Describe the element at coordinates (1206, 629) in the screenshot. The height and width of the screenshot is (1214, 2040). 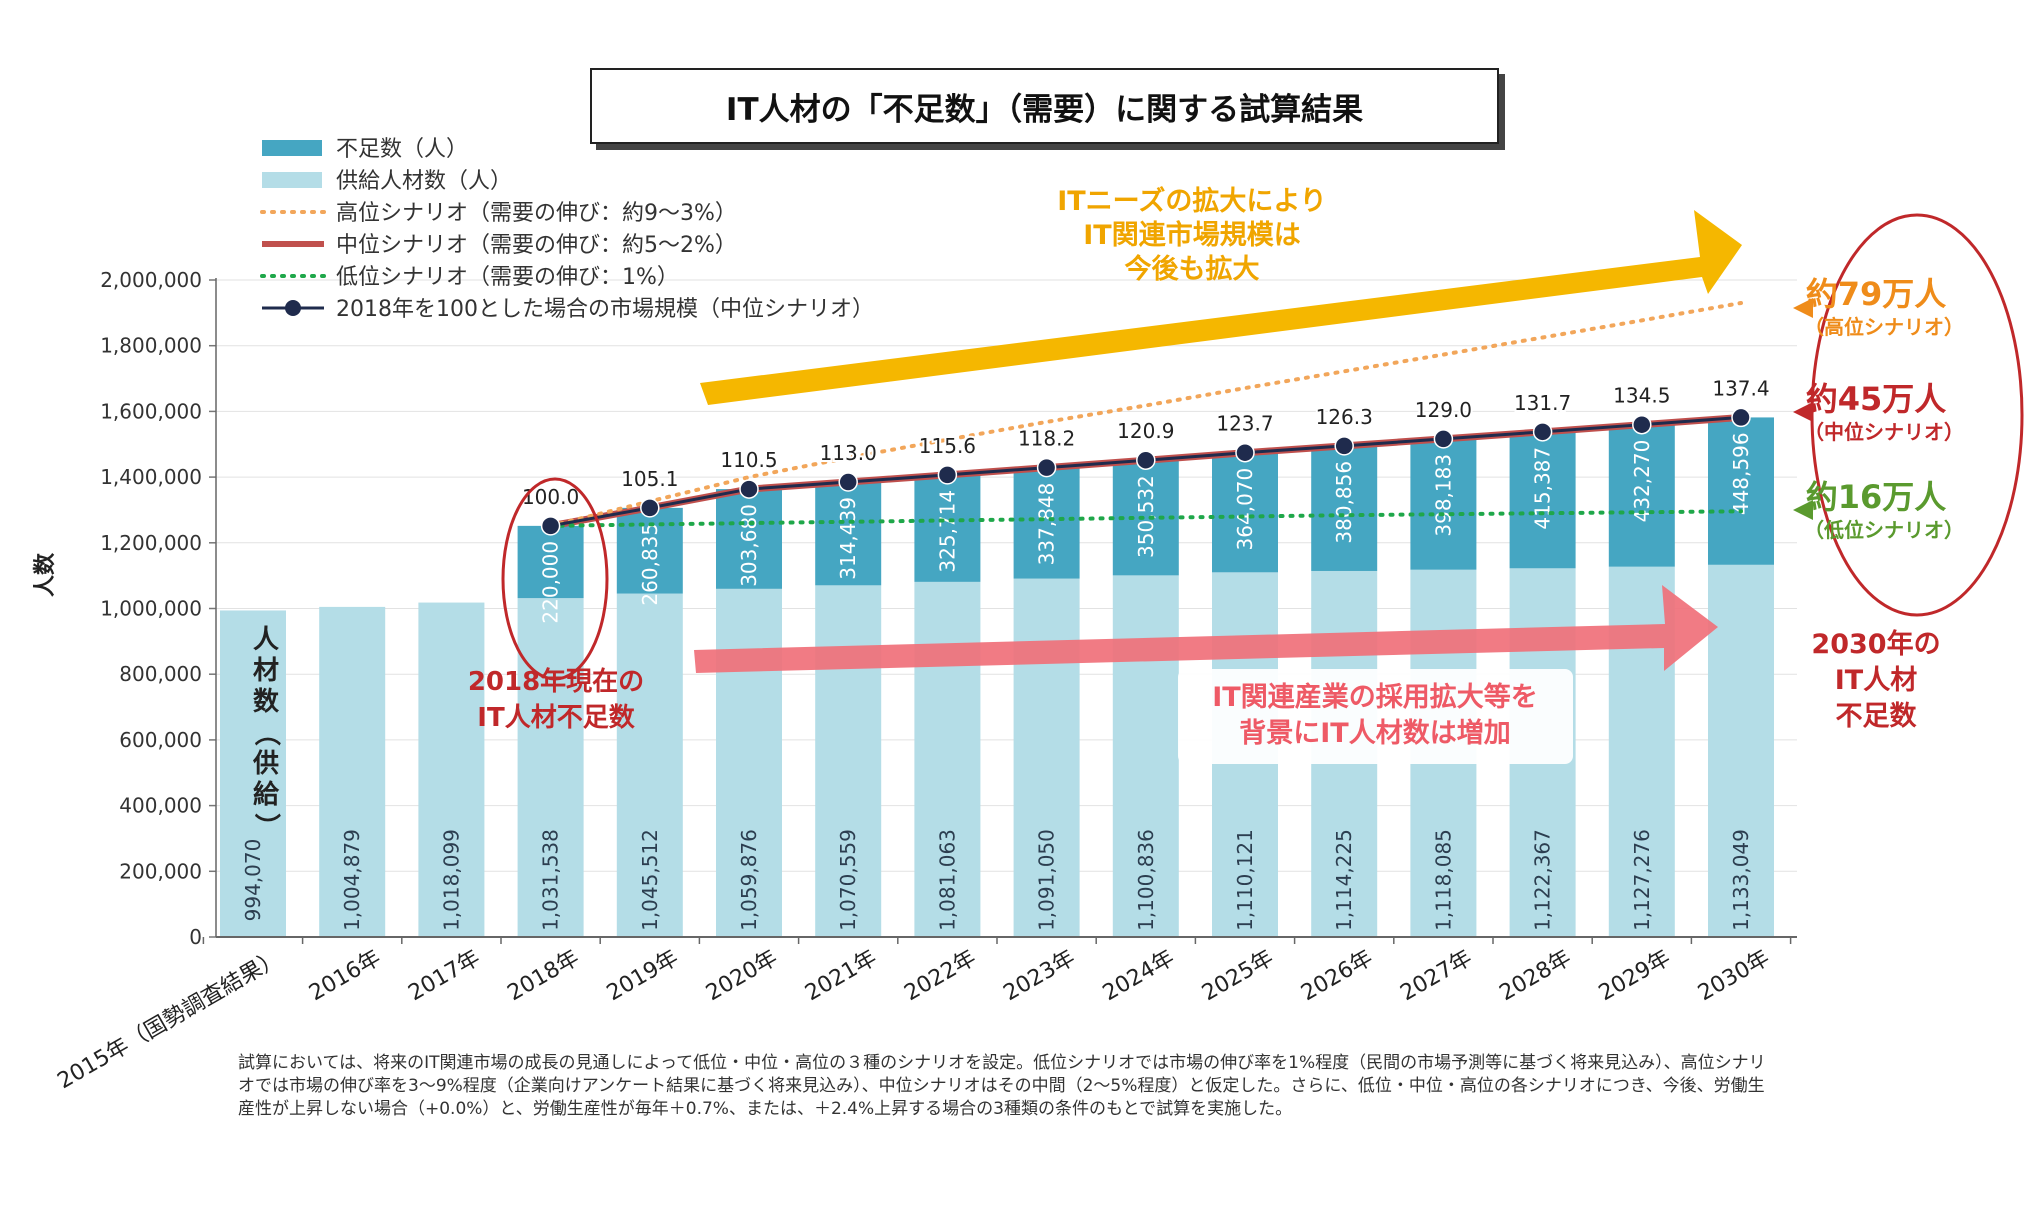
I see `supply-growth-arrow` at that location.